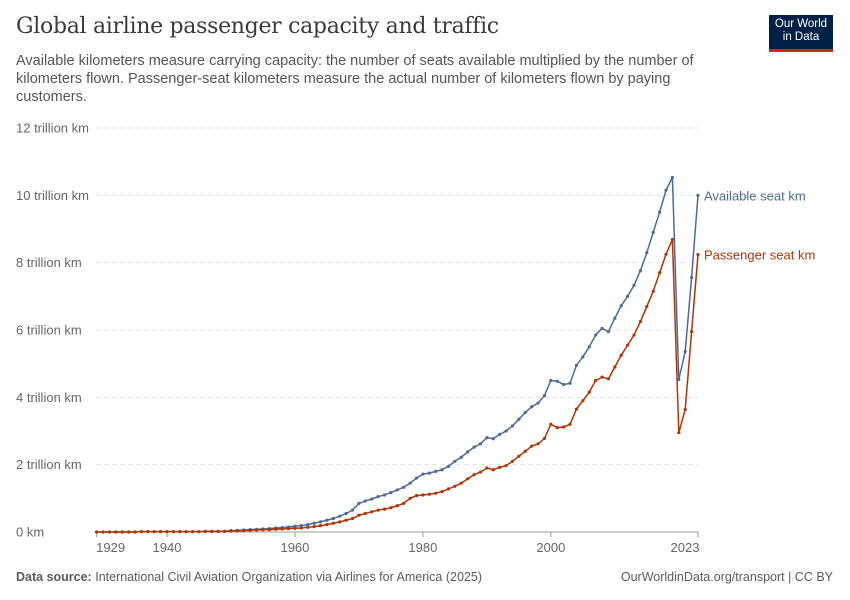  I want to click on x-tick-label: 2023, so click(685, 547).